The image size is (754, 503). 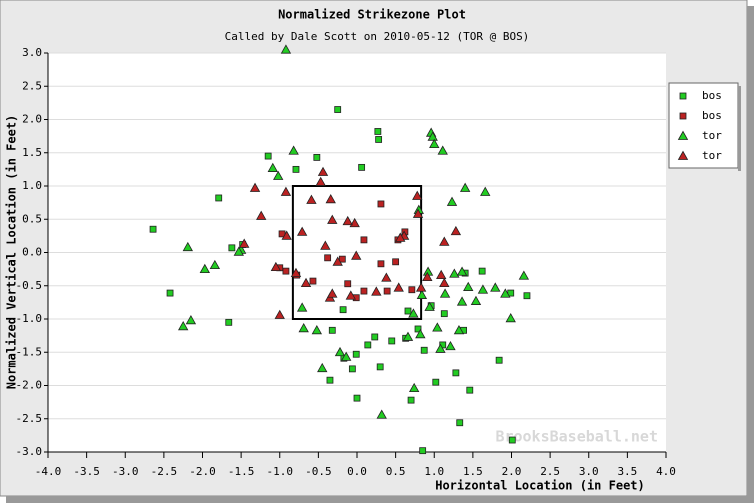 I want to click on y-axis-label: Normalized Vertical Location (in Feet), so click(x=12, y=252).